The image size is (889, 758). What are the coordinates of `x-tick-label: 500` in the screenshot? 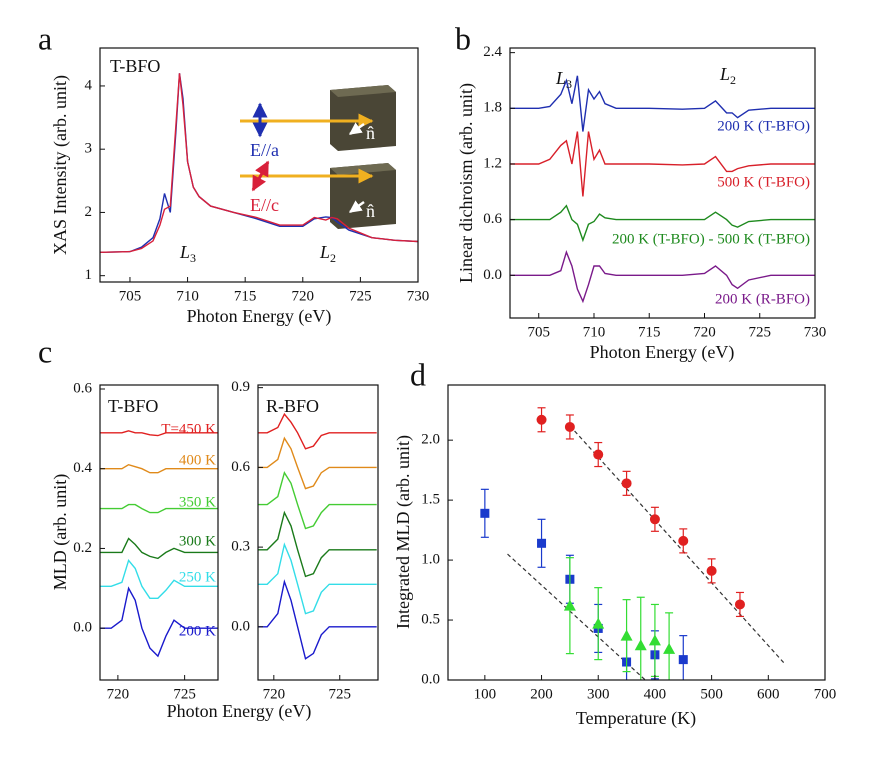 It's located at (711, 694).